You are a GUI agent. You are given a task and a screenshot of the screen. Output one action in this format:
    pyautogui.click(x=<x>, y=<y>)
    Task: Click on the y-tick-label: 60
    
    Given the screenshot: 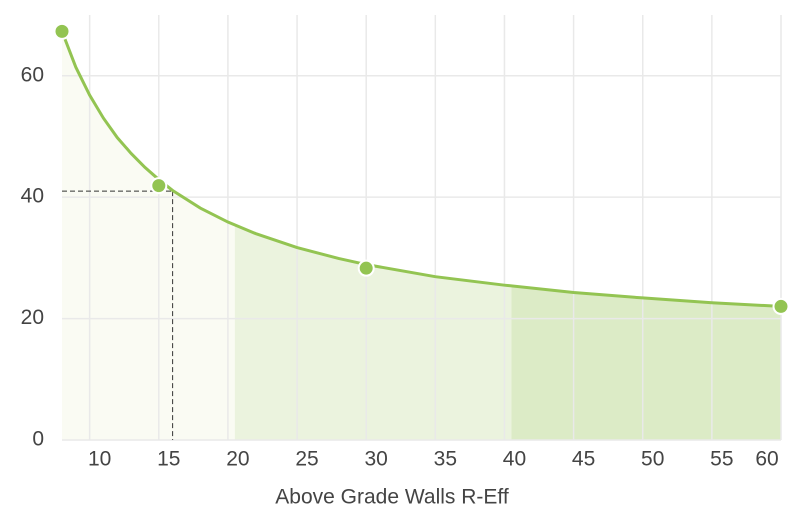 What is the action you would take?
    pyautogui.click(x=32, y=74)
    